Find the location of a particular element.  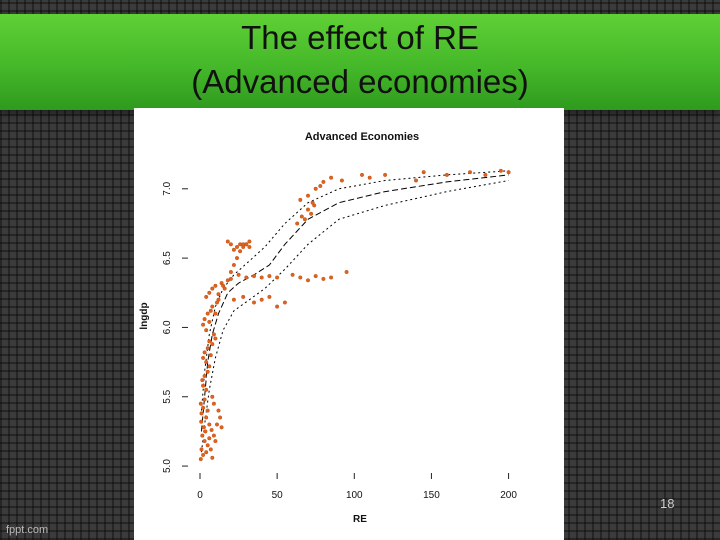

slide-title-line-1: The effect of RE is located at coordinates (360, 37).